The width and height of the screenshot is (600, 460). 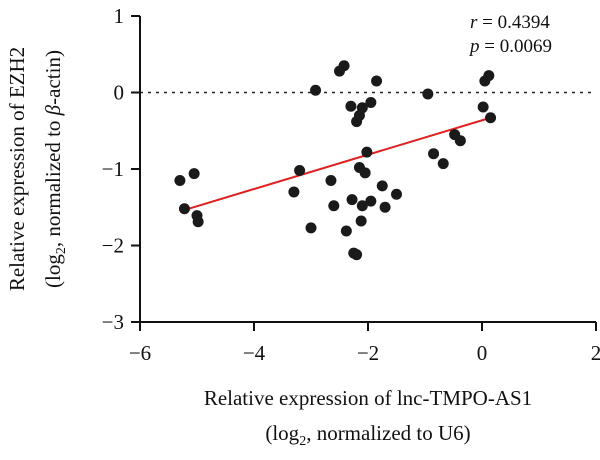 I want to click on regression-line, so click(x=339, y=163).